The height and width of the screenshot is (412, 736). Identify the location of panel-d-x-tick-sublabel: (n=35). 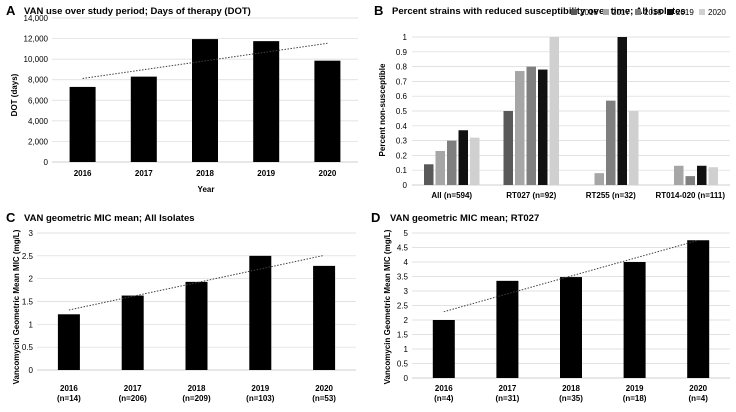
(571, 398).